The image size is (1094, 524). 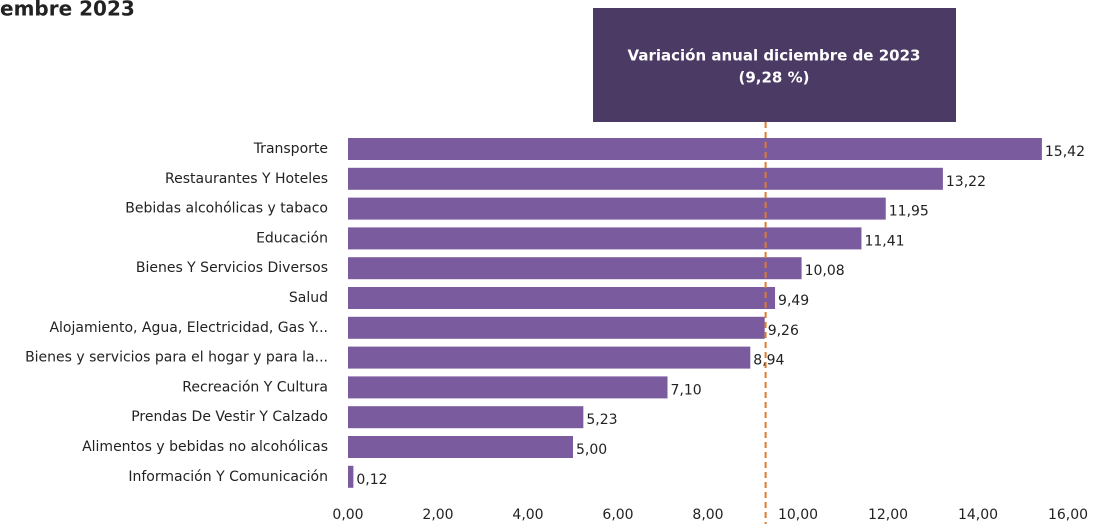 What do you see at coordinates (601, 420) in the screenshot?
I see `data-label: 5,23` at bounding box center [601, 420].